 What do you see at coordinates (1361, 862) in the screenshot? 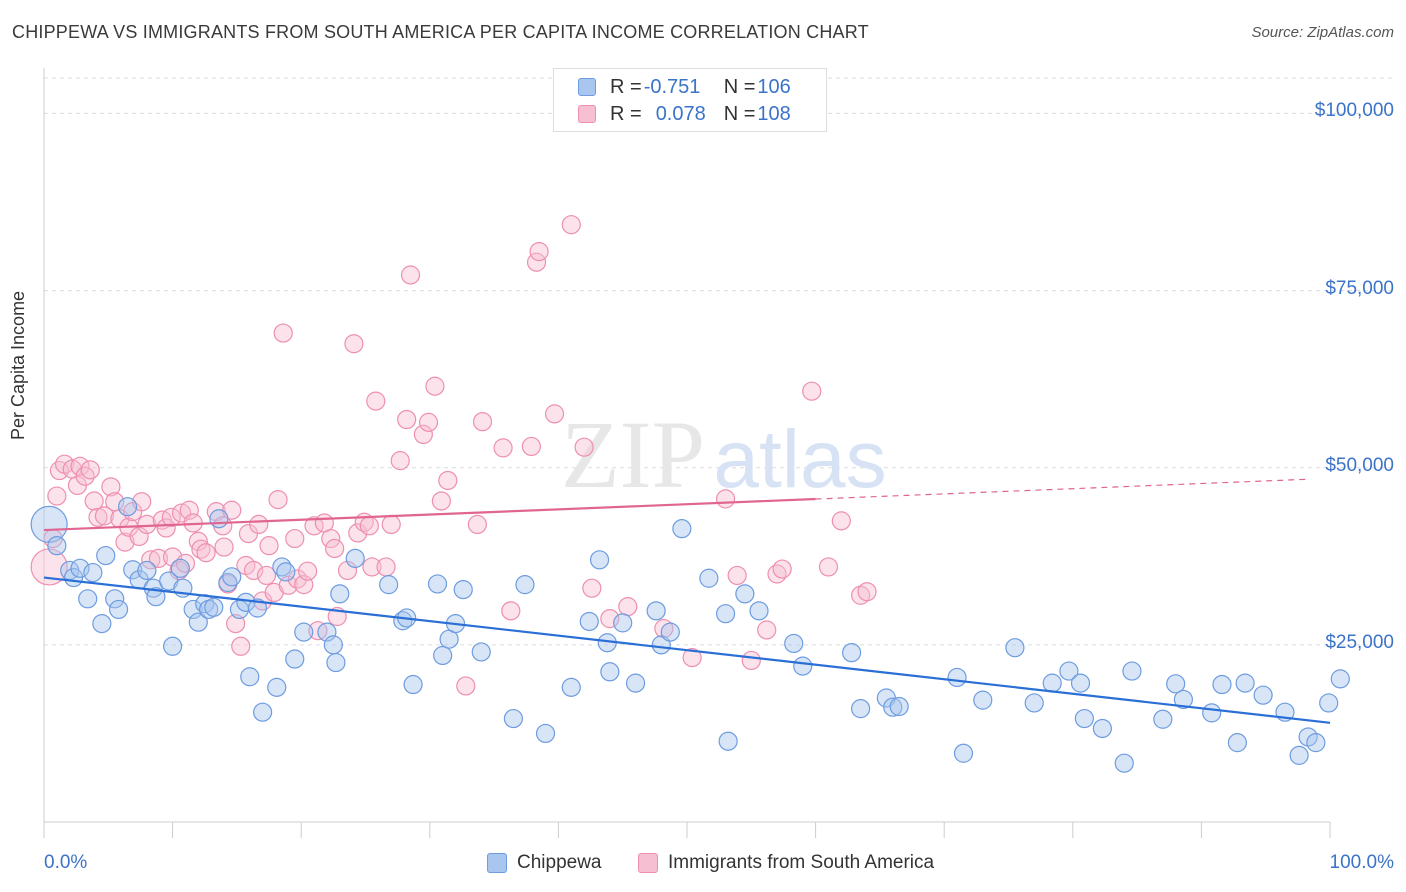
I see `x-tick-label-max: 100.0%` at bounding box center [1361, 862].